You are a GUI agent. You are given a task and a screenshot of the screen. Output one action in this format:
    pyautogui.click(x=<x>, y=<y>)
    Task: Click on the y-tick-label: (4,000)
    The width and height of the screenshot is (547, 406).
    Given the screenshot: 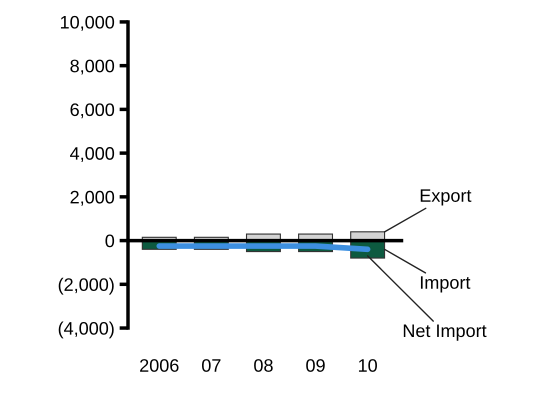 What is the action you would take?
    pyautogui.click(x=86, y=330)
    